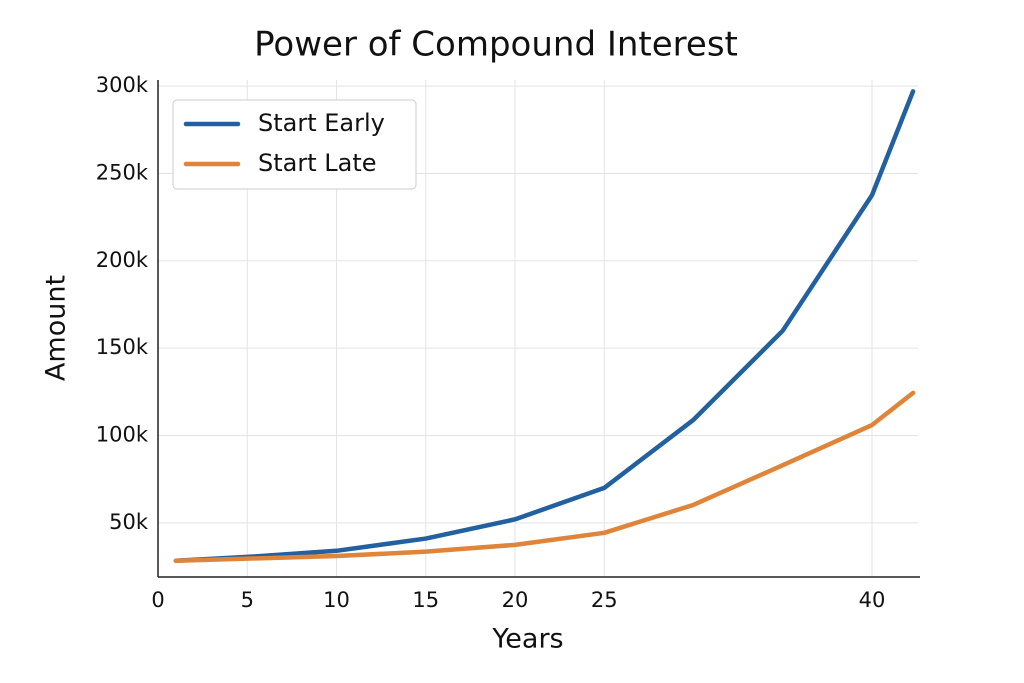 This screenshot has width=1024, height=683. Describe the element at coordinates (317, 163) in the screenshot. I see `legend-label: Start Late` at that location.